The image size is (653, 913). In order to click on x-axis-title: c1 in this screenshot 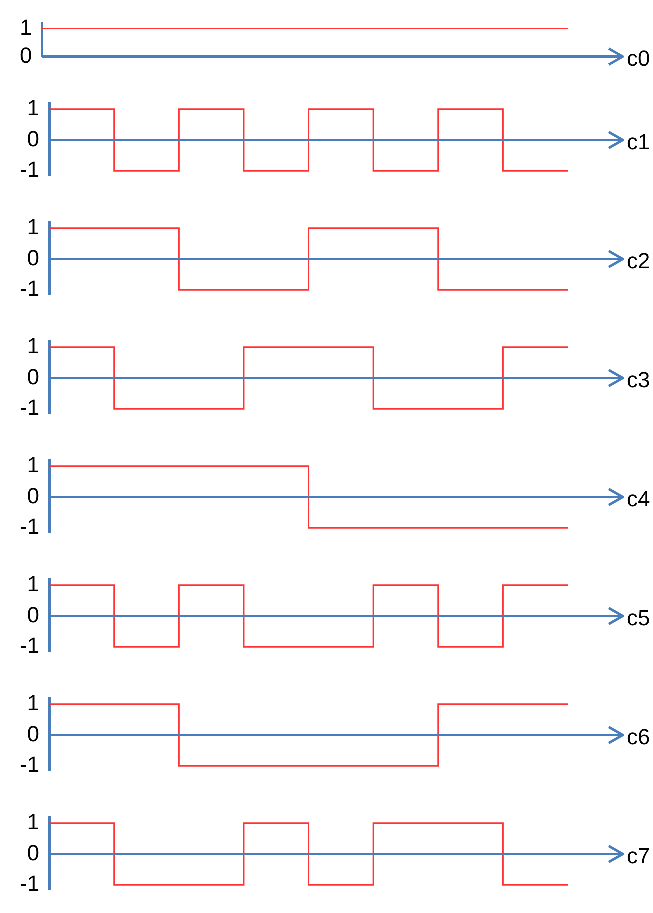, I will do `click(638, 141)`.